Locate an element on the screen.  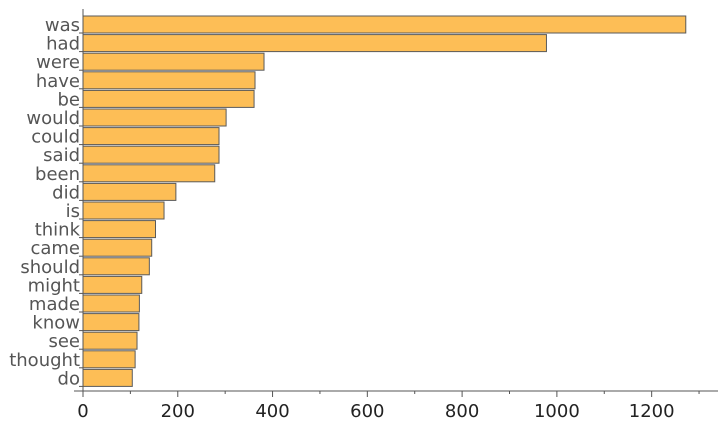
bar-do is located at coordinates (107, 377).